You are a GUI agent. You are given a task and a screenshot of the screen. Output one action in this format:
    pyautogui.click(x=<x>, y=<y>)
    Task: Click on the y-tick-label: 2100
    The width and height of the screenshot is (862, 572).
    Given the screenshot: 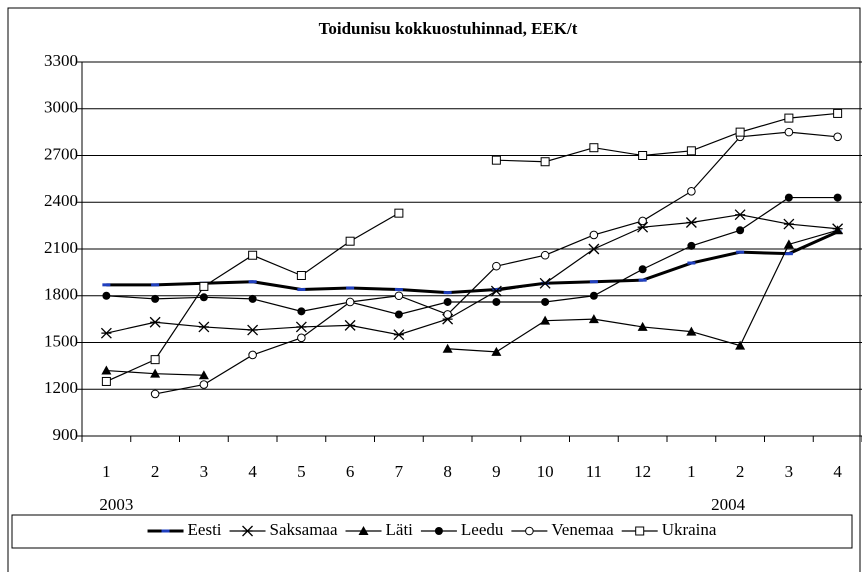 What is the action you would take?
    pyautogui.click(x=61, y=247)
    